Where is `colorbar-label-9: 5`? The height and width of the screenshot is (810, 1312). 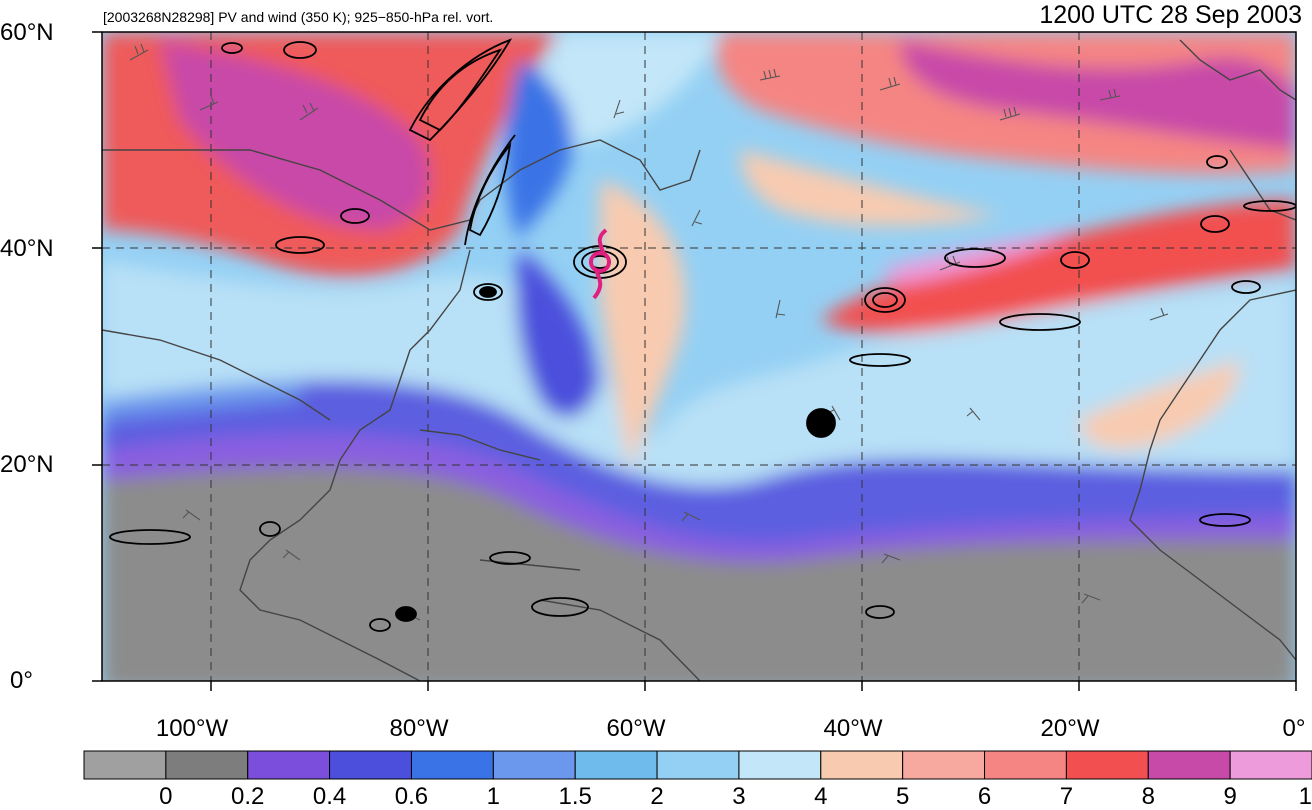
colorbar-label-9: 5 is located at coordinates (902, 796).